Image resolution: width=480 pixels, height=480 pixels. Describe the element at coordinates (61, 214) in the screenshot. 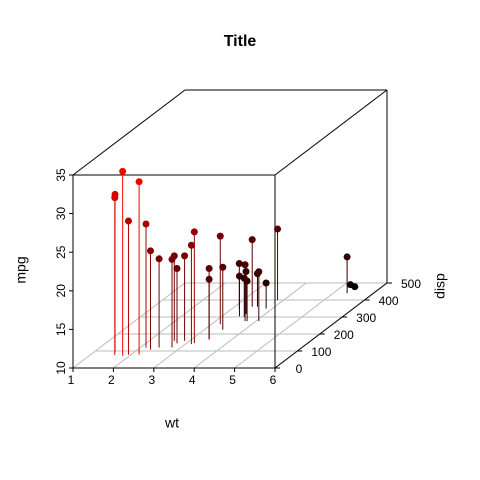

I see `z-tick-label: 30` at that location.